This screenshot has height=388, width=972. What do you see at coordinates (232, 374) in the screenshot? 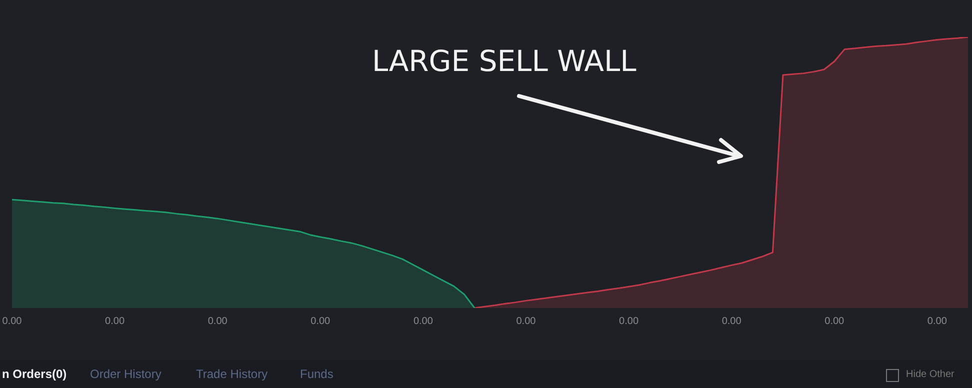
I see `text: Trade History` at bounding box center [232, 374].